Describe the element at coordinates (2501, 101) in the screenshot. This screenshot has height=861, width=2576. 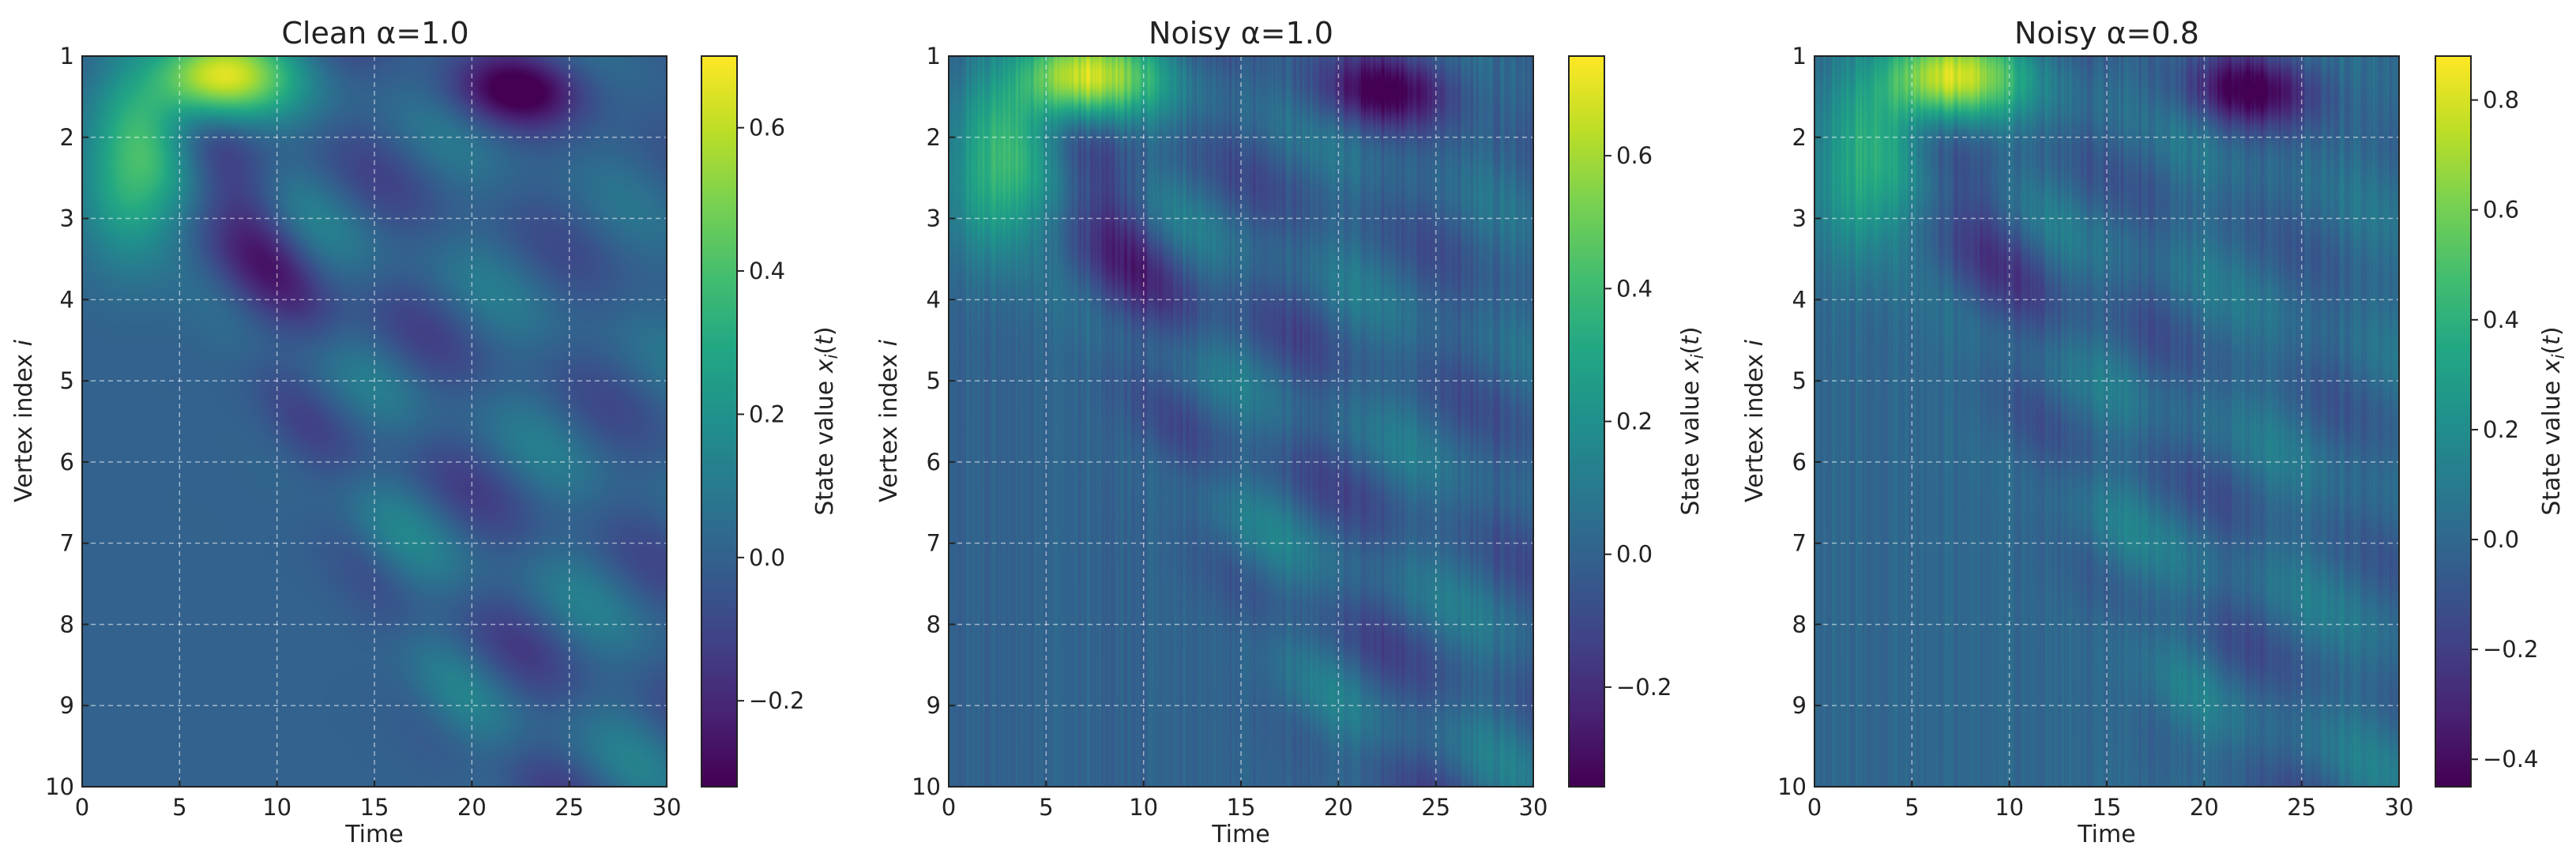
I see `colorbar-tick-label: 0.8` at that location.